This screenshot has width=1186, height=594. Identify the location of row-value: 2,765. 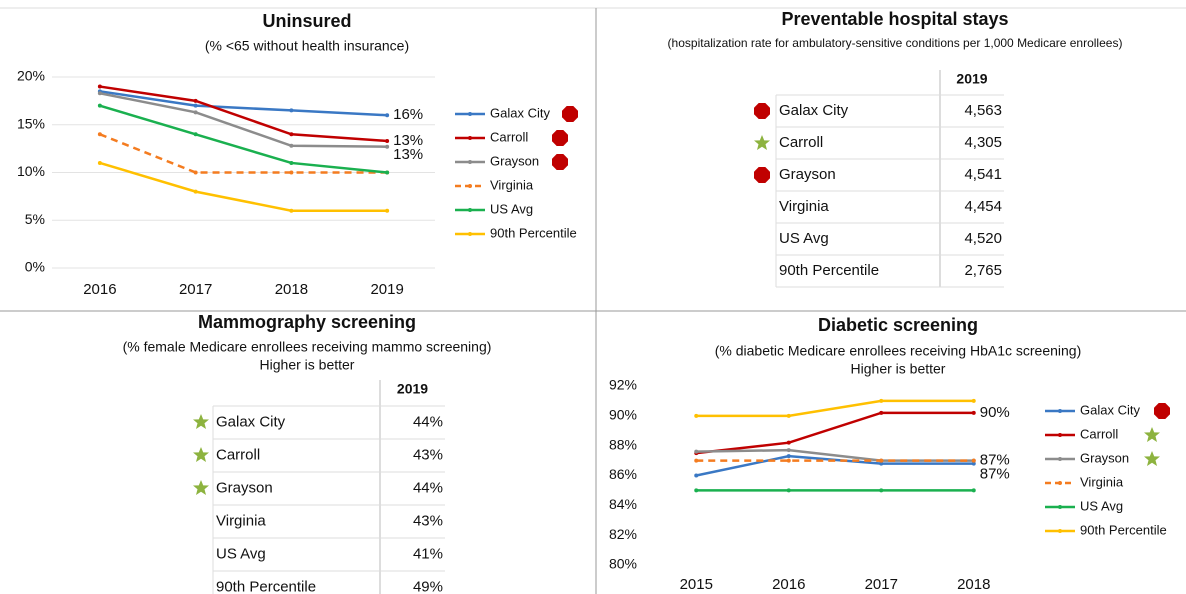
(983, 270).